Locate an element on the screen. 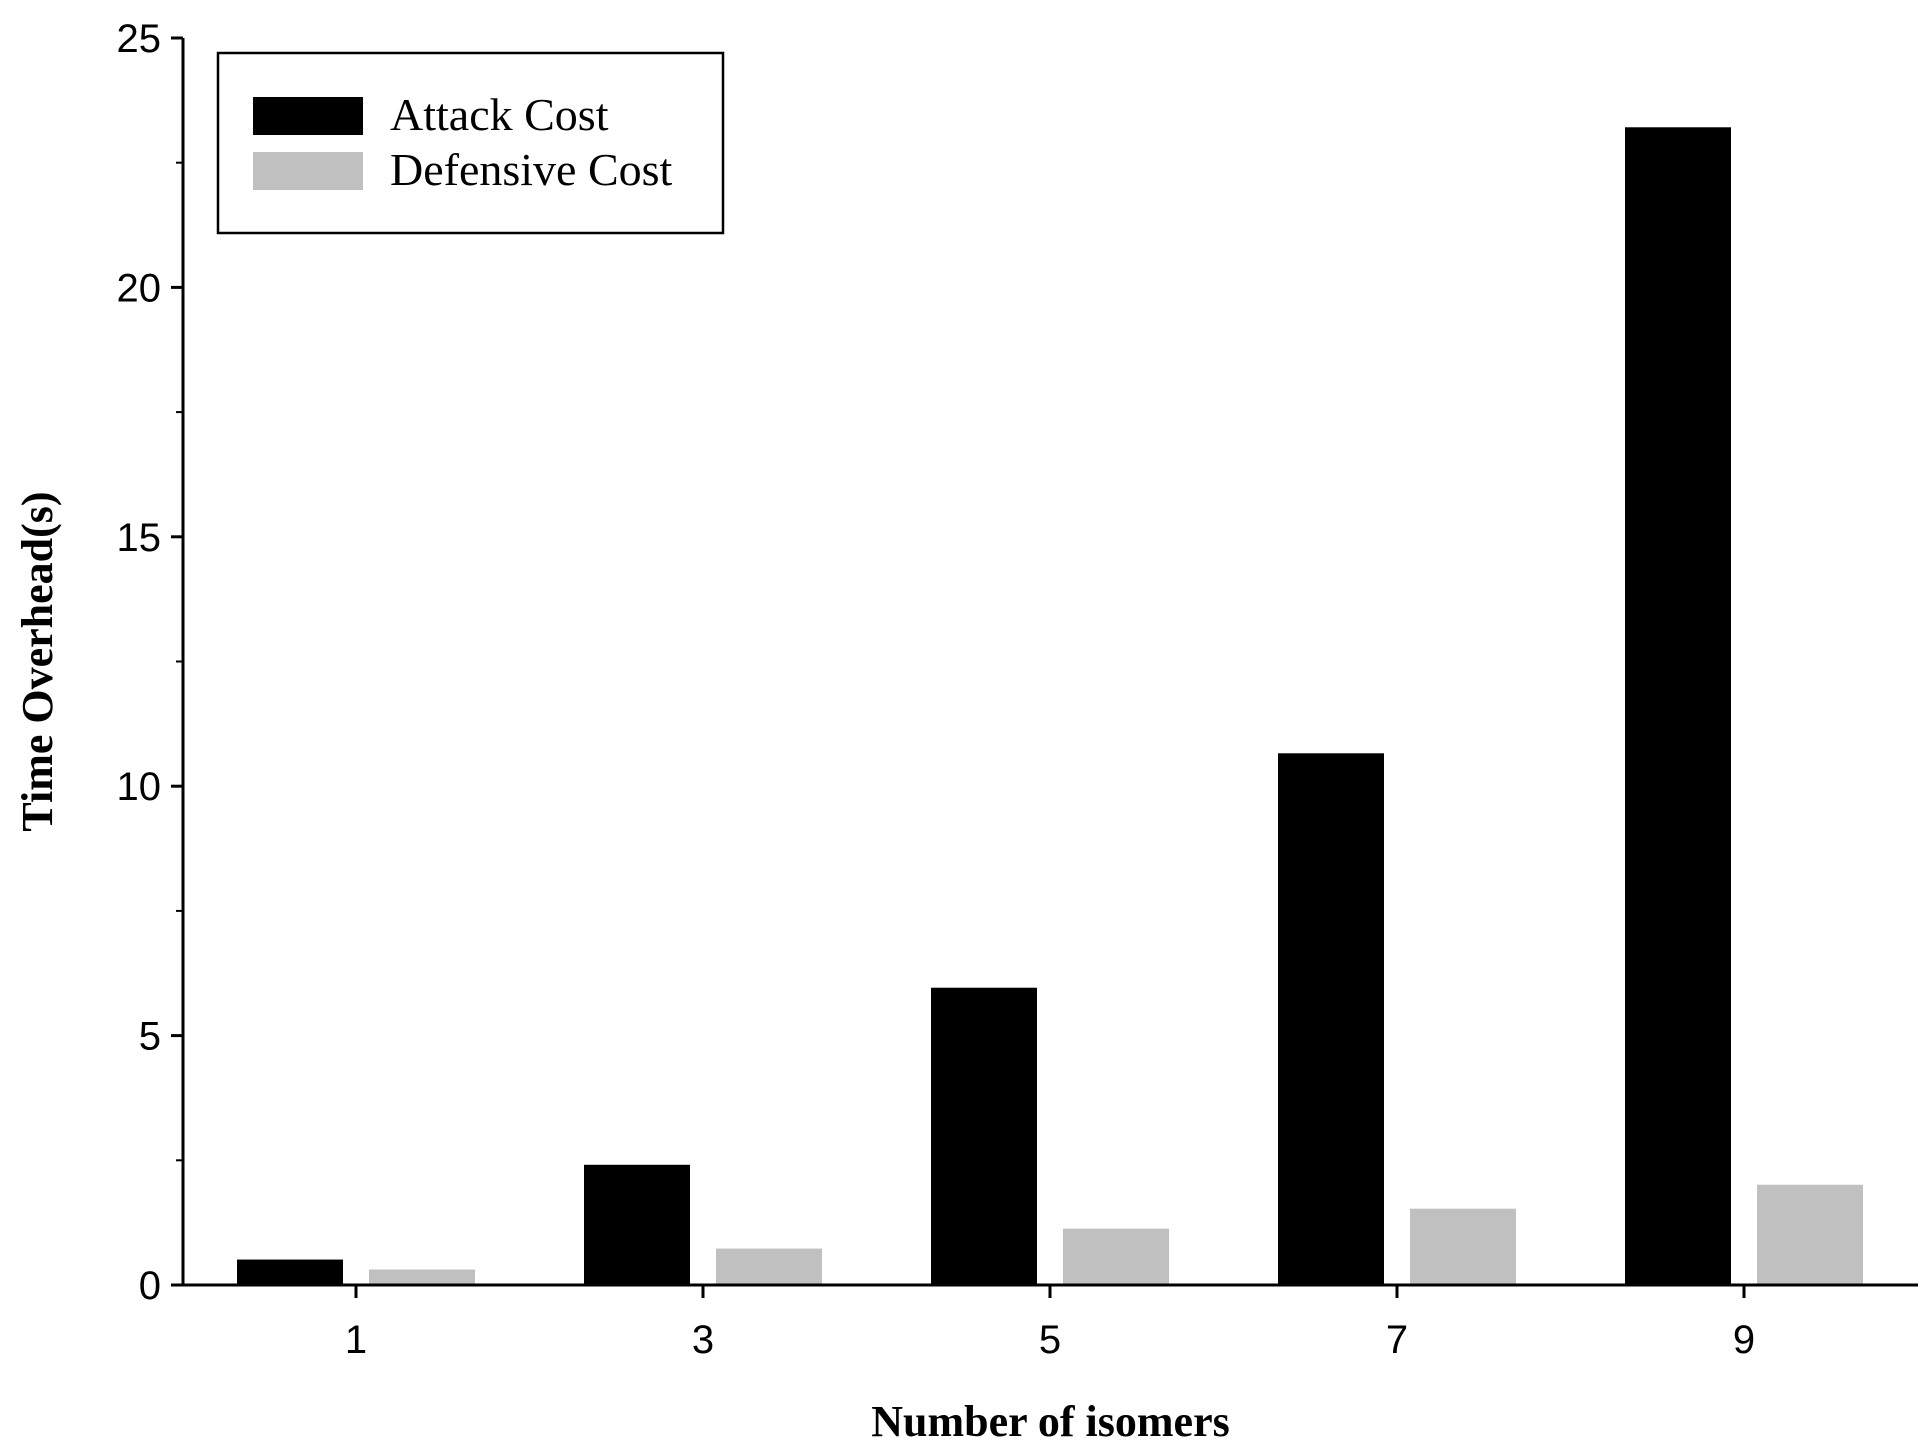 This screenshot has height=1443, width=1926. legend: Attack Cost Defensive Cost is located at coordinates (470, 143).